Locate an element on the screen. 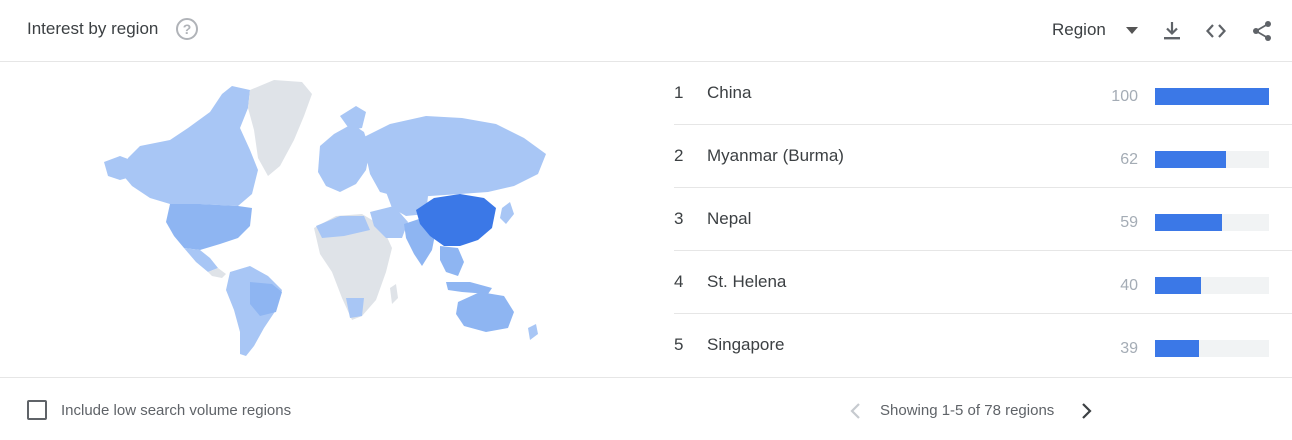  map-region-alaska is located at coordinates (120, 168).